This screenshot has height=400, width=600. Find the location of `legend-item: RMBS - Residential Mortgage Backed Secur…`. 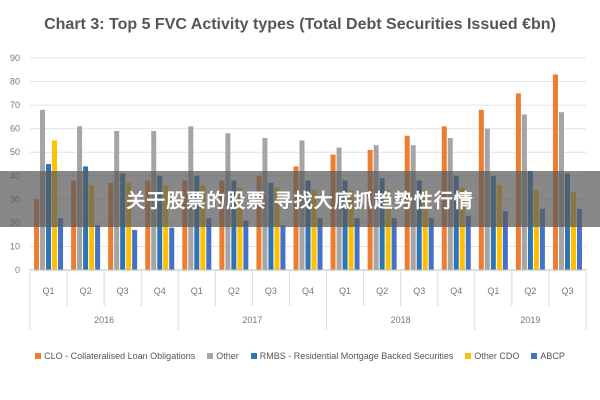

legend-item: RMBS - Residential Mortgage Backed Secur… is located at coordinates (352, 356).